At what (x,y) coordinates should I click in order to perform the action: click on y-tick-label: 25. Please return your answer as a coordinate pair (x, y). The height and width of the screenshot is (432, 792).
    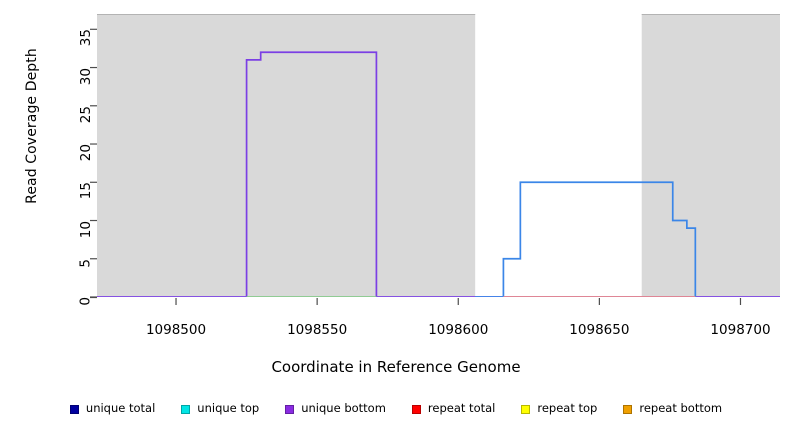
    Looking at the image, I should click on (86, 114).